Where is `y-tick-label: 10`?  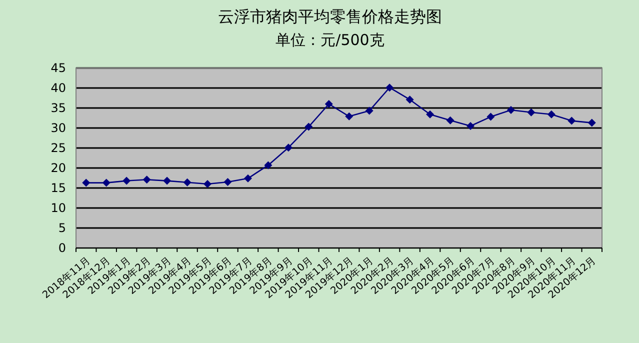
y-tick-label: 10 is located at coordinates (58, 208).